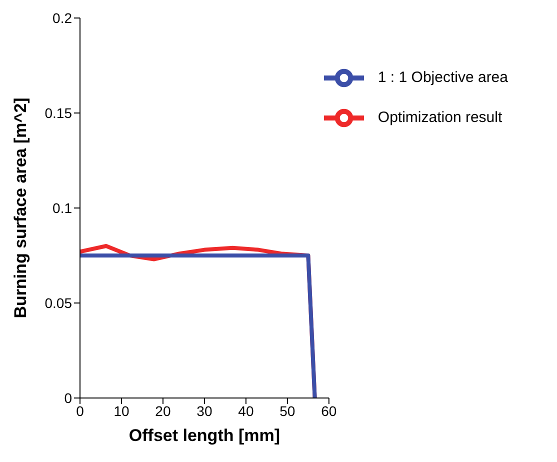  I want to click on x-tick-label: 40, so click(246, 410).